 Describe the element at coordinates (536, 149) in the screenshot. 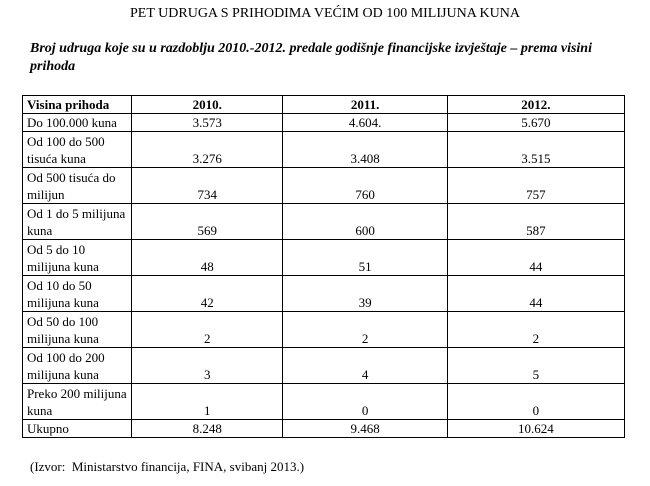

I see `cell: 3.515` at that location.